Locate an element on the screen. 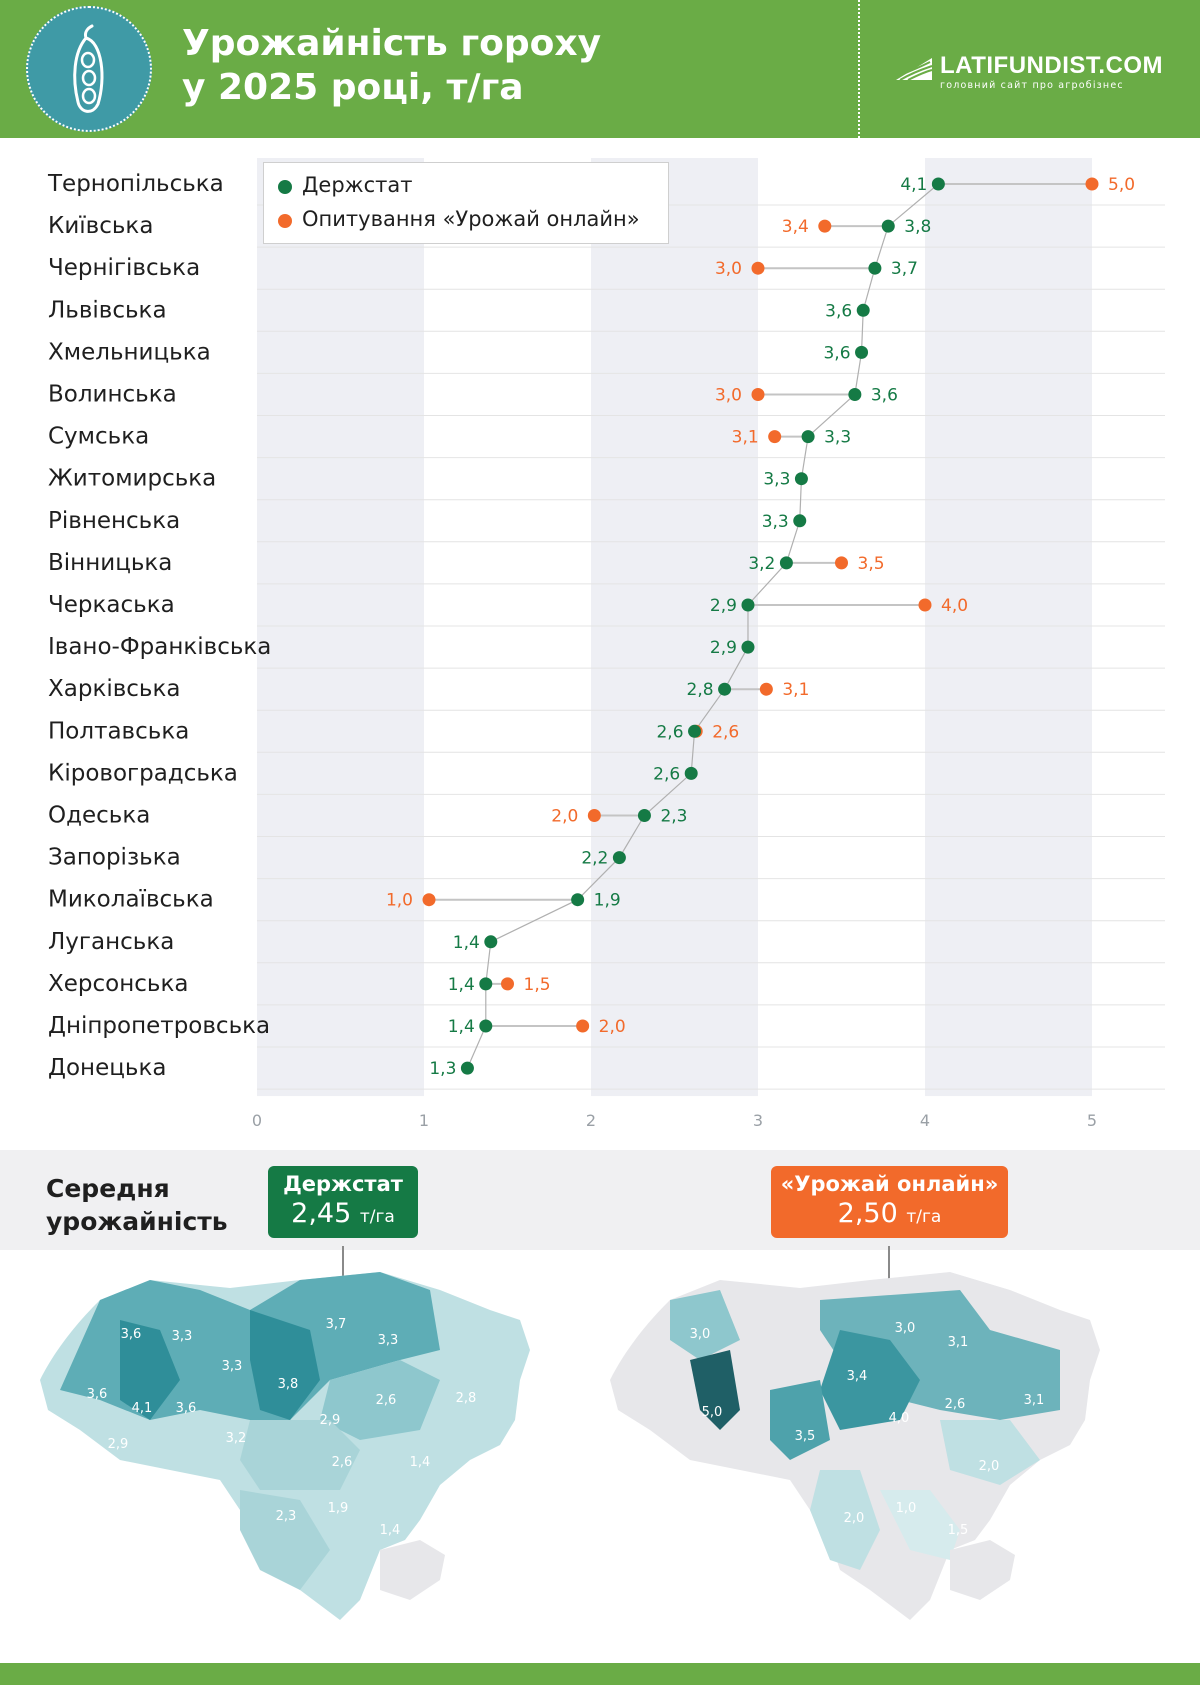  region-label: Харківська is located at coordinates (114, 689).